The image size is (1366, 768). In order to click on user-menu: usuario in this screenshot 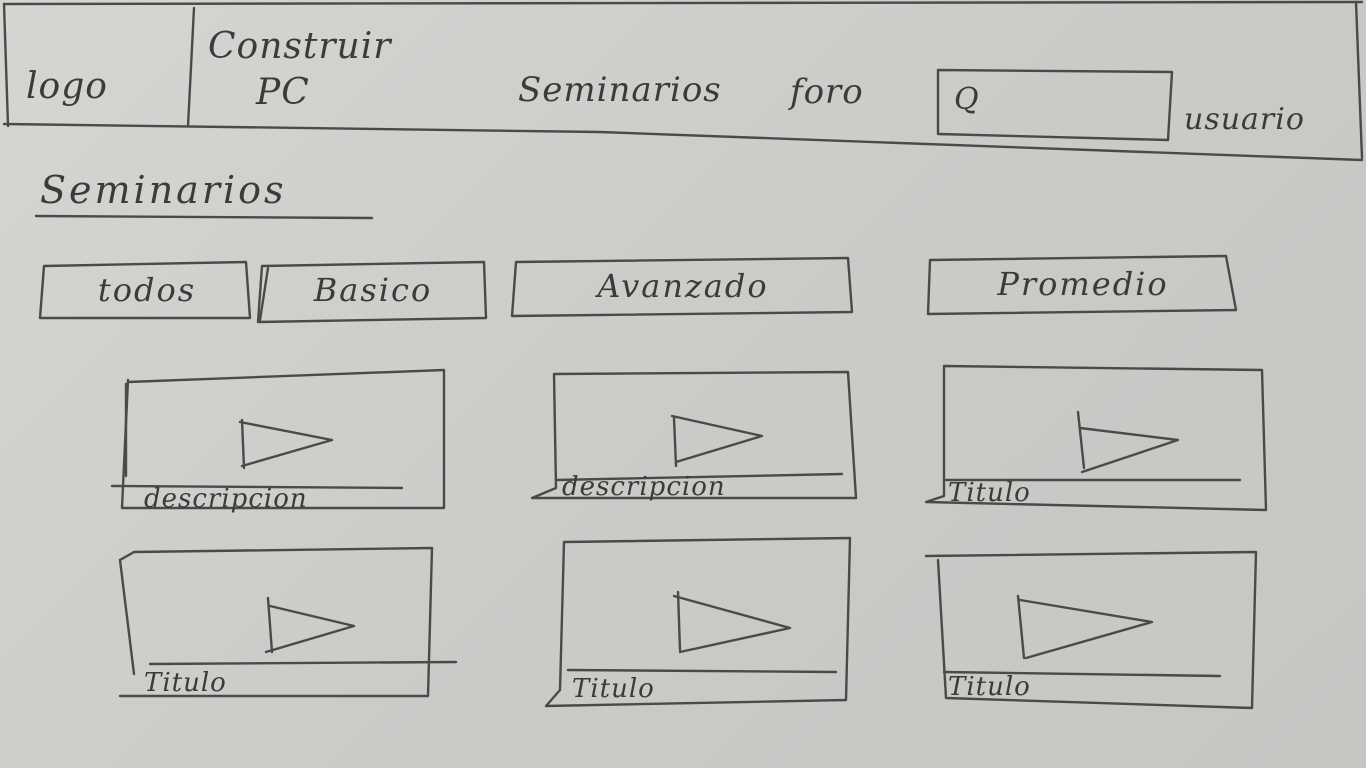, I will do `click(1244, 119)`.